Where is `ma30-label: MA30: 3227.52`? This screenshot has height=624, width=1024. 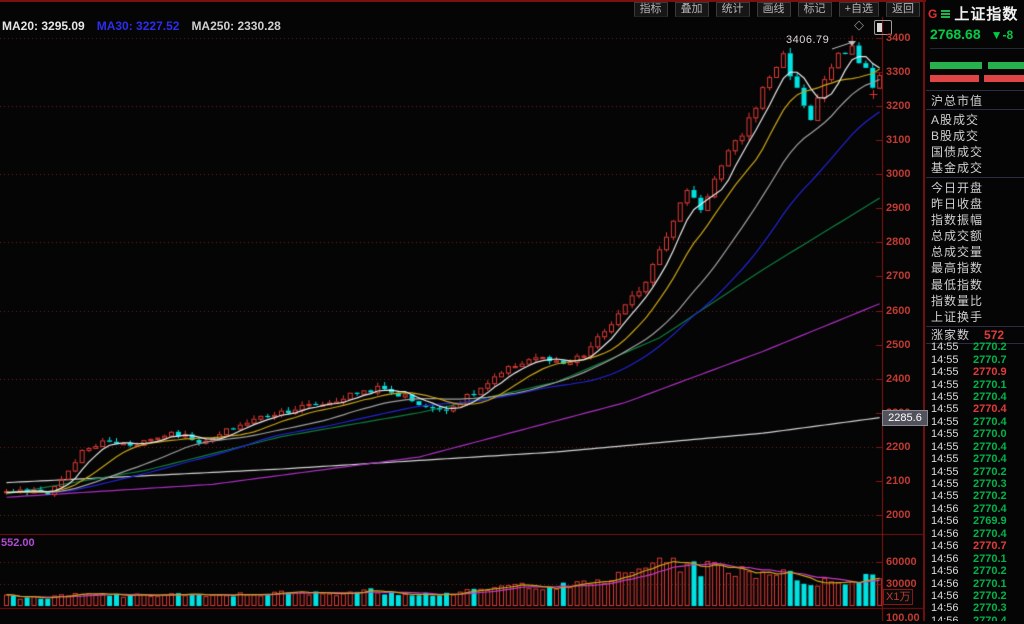
ma30-label: MA30: 3227.52 is located at coordinates (138, 26).